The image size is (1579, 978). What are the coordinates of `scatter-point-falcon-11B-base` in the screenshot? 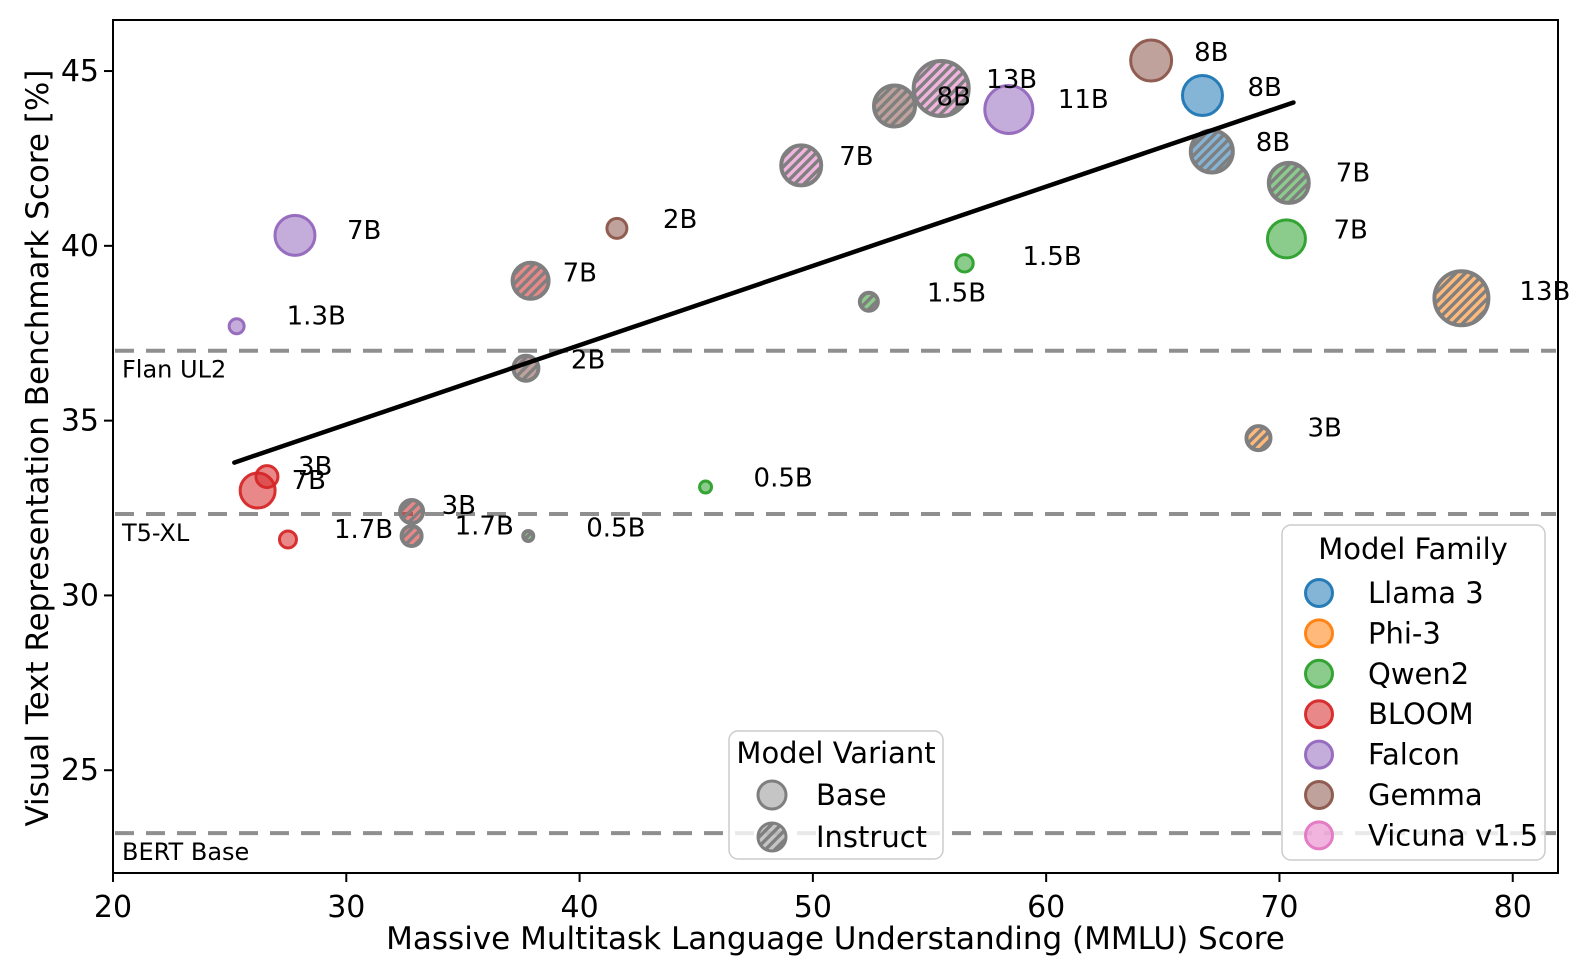 It's located at (1009, 109).